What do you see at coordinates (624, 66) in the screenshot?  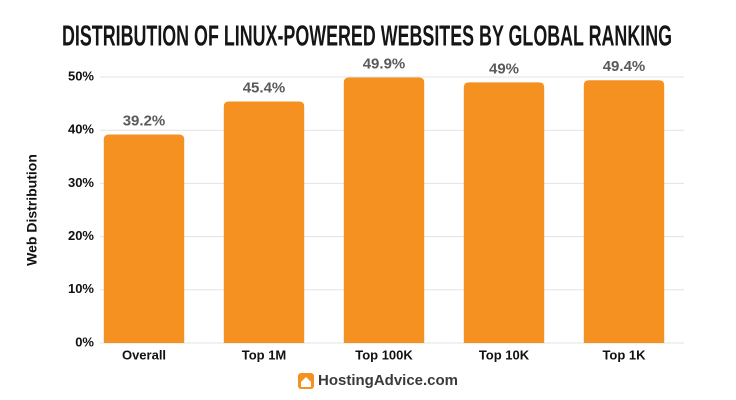 I see `value-label: 49.4%` at bounding box center [624, 66].